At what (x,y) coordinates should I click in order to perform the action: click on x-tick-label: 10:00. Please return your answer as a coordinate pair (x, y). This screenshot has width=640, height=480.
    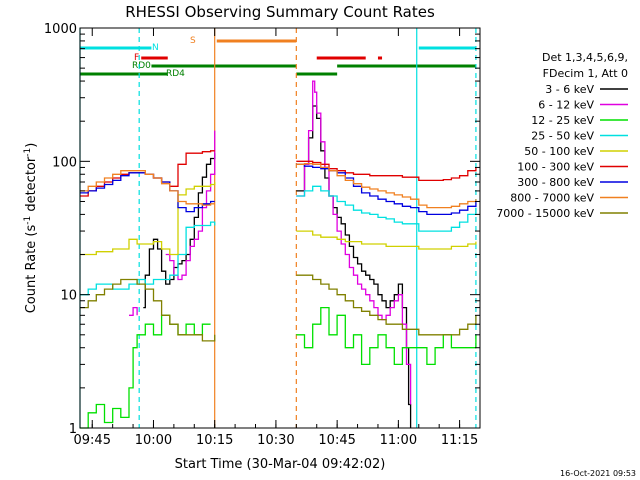
    Looking at the image, I should click on (153, 440).